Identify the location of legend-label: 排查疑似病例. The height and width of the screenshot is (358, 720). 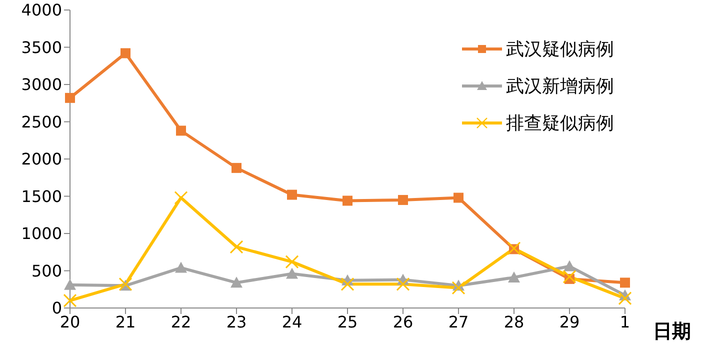
(560, 123).